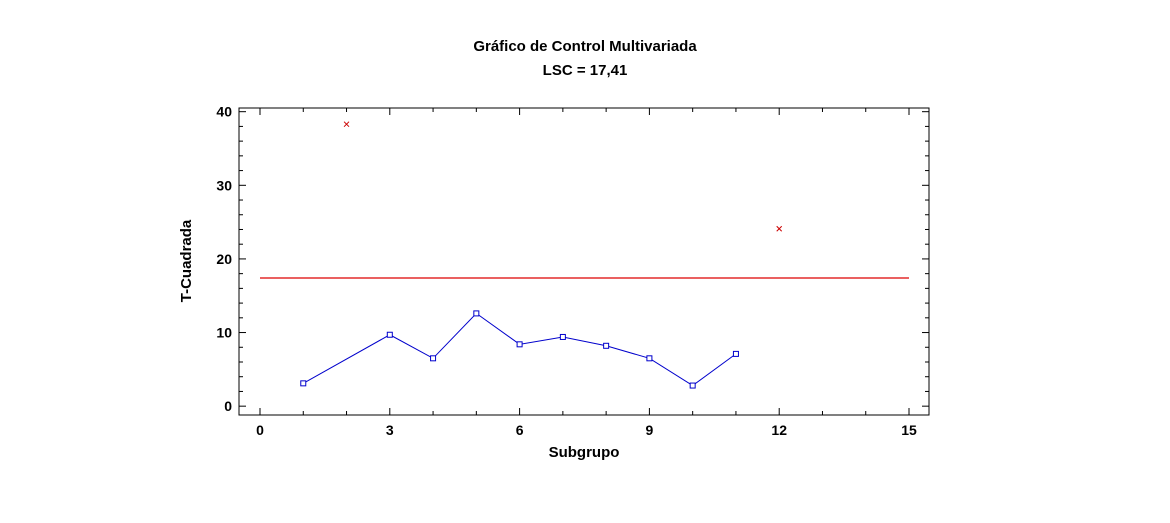 The height and width of the screenshot is (523, 1170). What do you see at coordinates (585, 70) in the screenshot?
I see `chart-subtitle: LSC = 17,41` at bounding box center [585, 70].